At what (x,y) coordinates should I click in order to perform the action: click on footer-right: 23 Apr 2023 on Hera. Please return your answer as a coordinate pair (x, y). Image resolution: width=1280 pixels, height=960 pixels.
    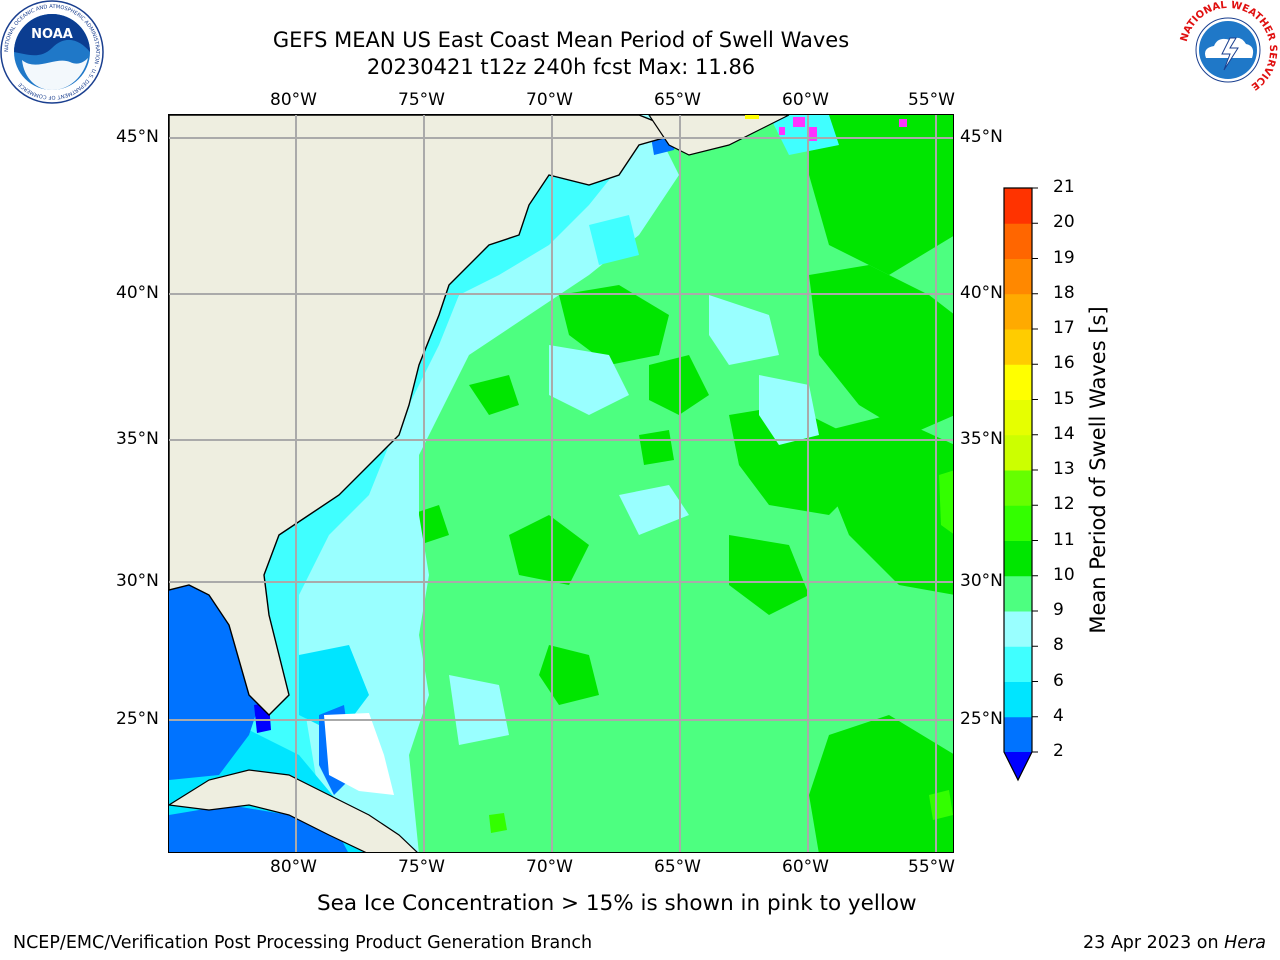
    Looking at the image, I should click on (1174, 943).